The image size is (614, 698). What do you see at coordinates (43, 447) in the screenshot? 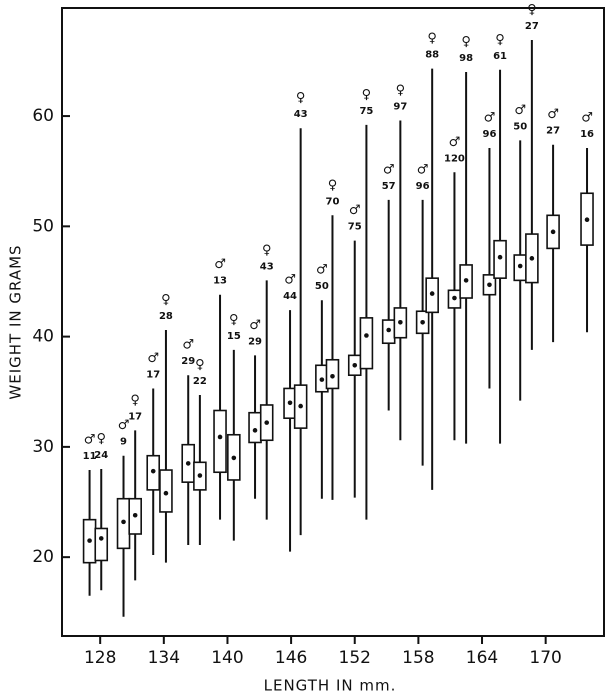
I see `y-tick-label: 30` at bounding box center [43, 447].